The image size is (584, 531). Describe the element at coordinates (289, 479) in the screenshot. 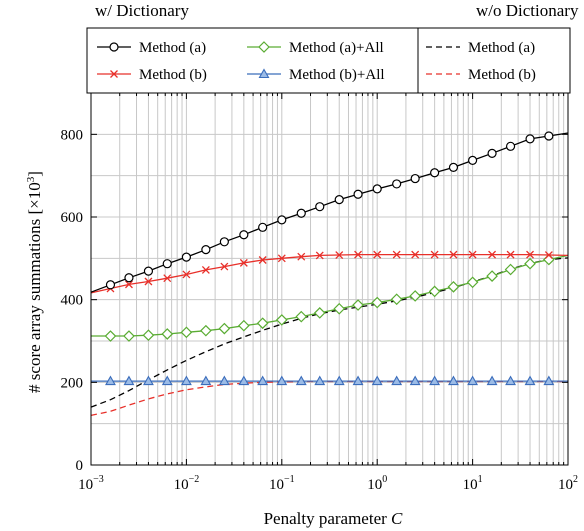

I see `x-tick-label-exp: −1` at that location.